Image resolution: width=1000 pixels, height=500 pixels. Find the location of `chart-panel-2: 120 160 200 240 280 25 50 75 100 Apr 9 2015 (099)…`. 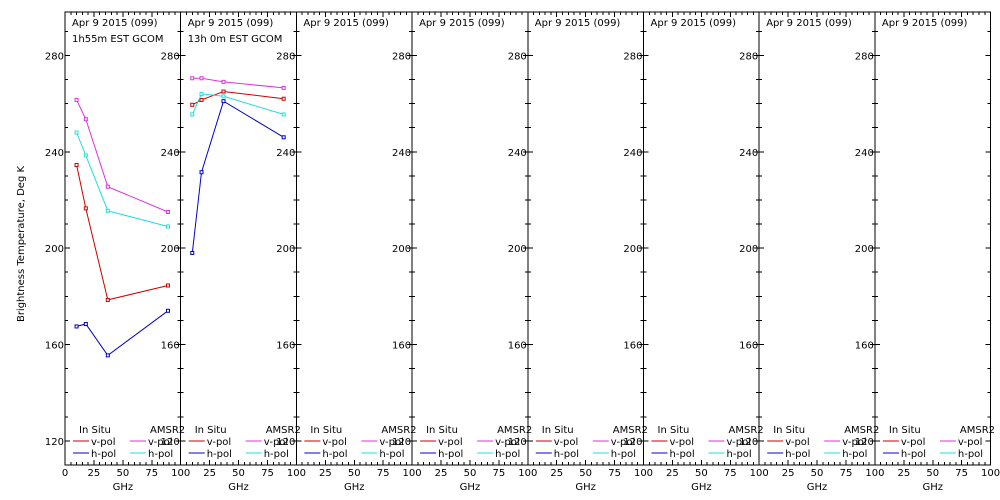

chart-panel-2: 120 160 200 240 280 25 50 75 100 Apr 9 2015 (099)… is located at coordinates (233, 252).